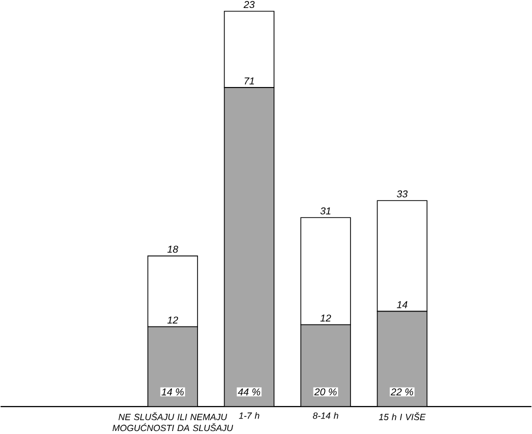 Image resolution: width=532 pixels, height=434 pixels. I want to click on annotation: 22 %, so click(402, 392).